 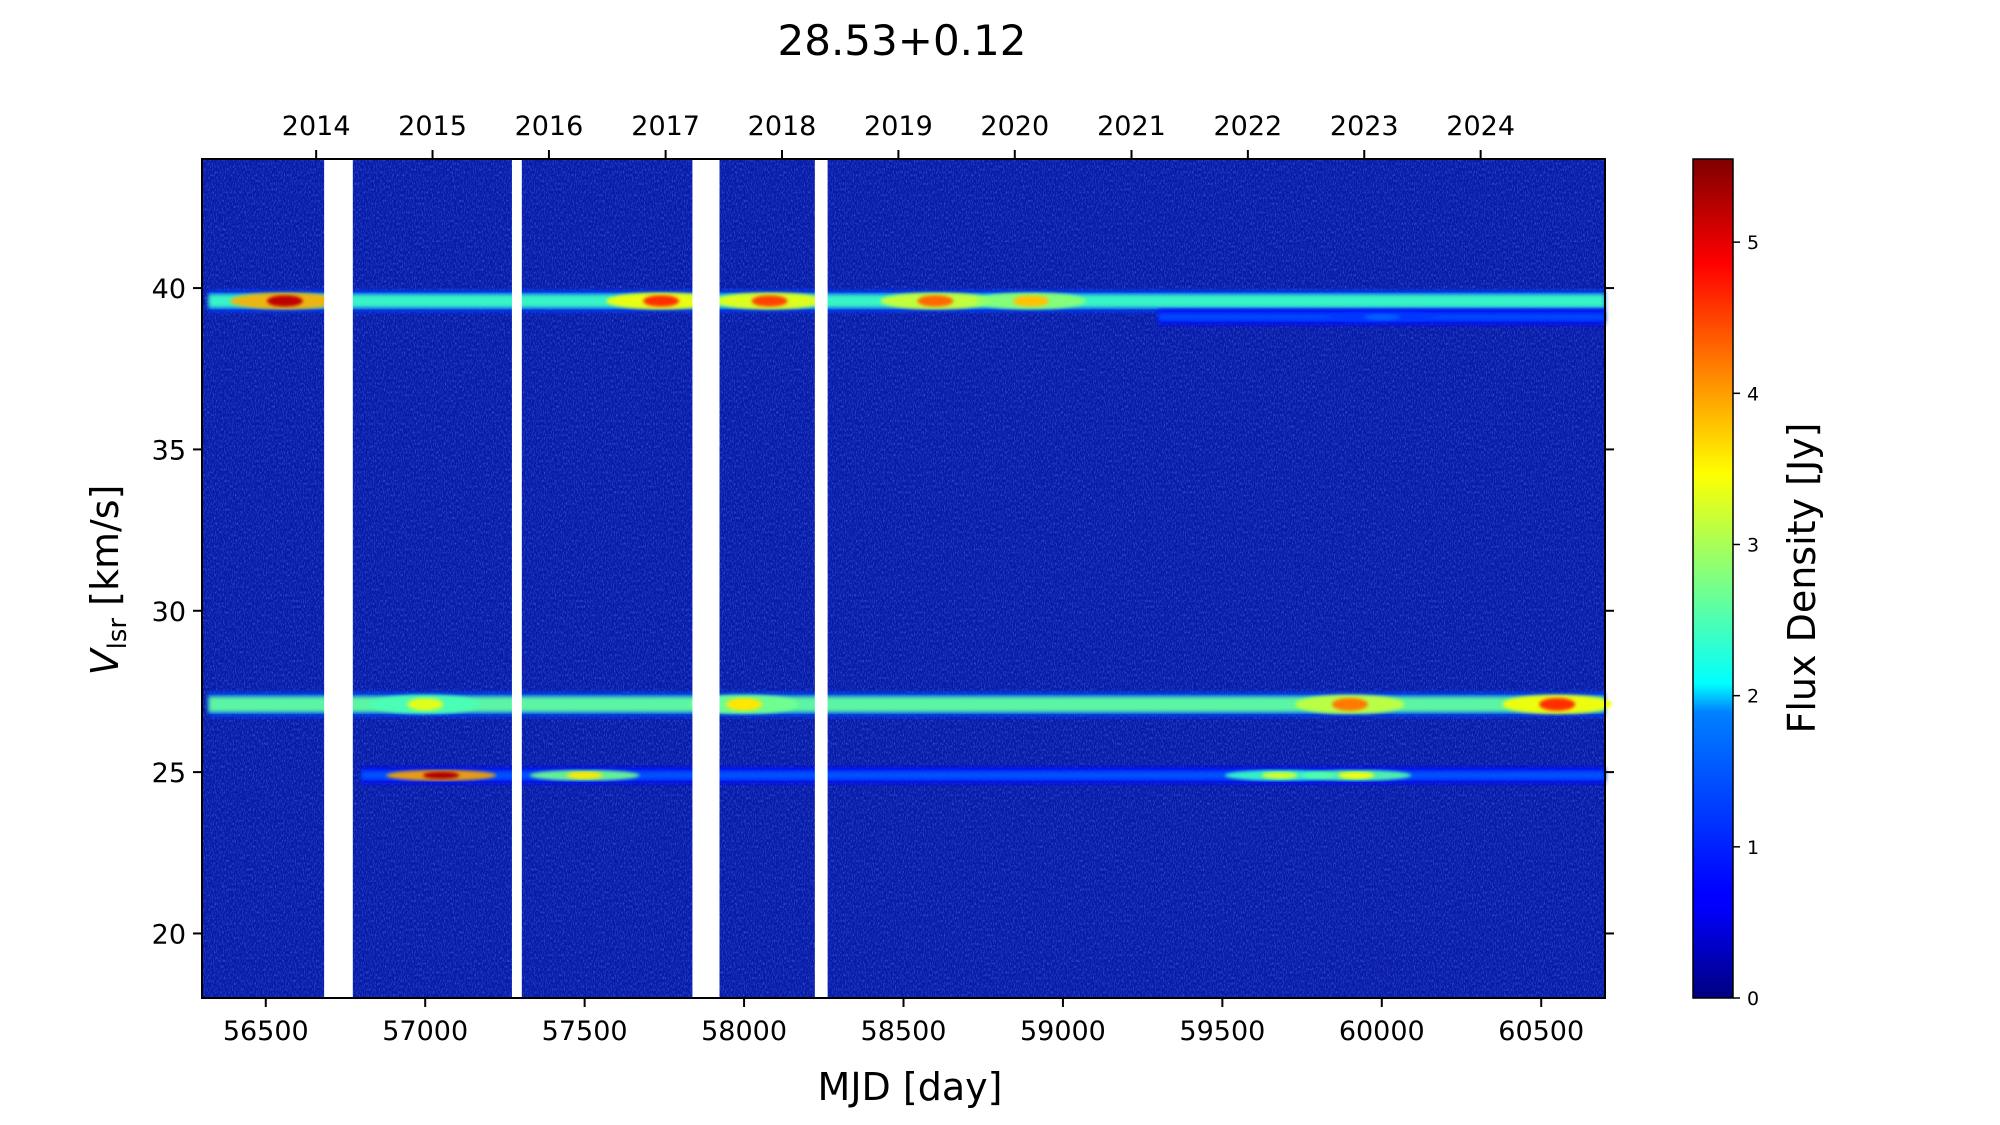 What do you see at coordinates (425, 1031) in the screenshot?
I see `x-tick-label: 57000` at bounding box center [425, 1031].